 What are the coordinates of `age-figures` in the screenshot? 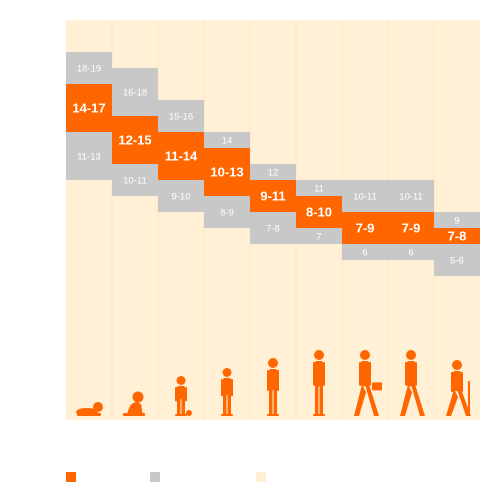 It's located at (273, 383).